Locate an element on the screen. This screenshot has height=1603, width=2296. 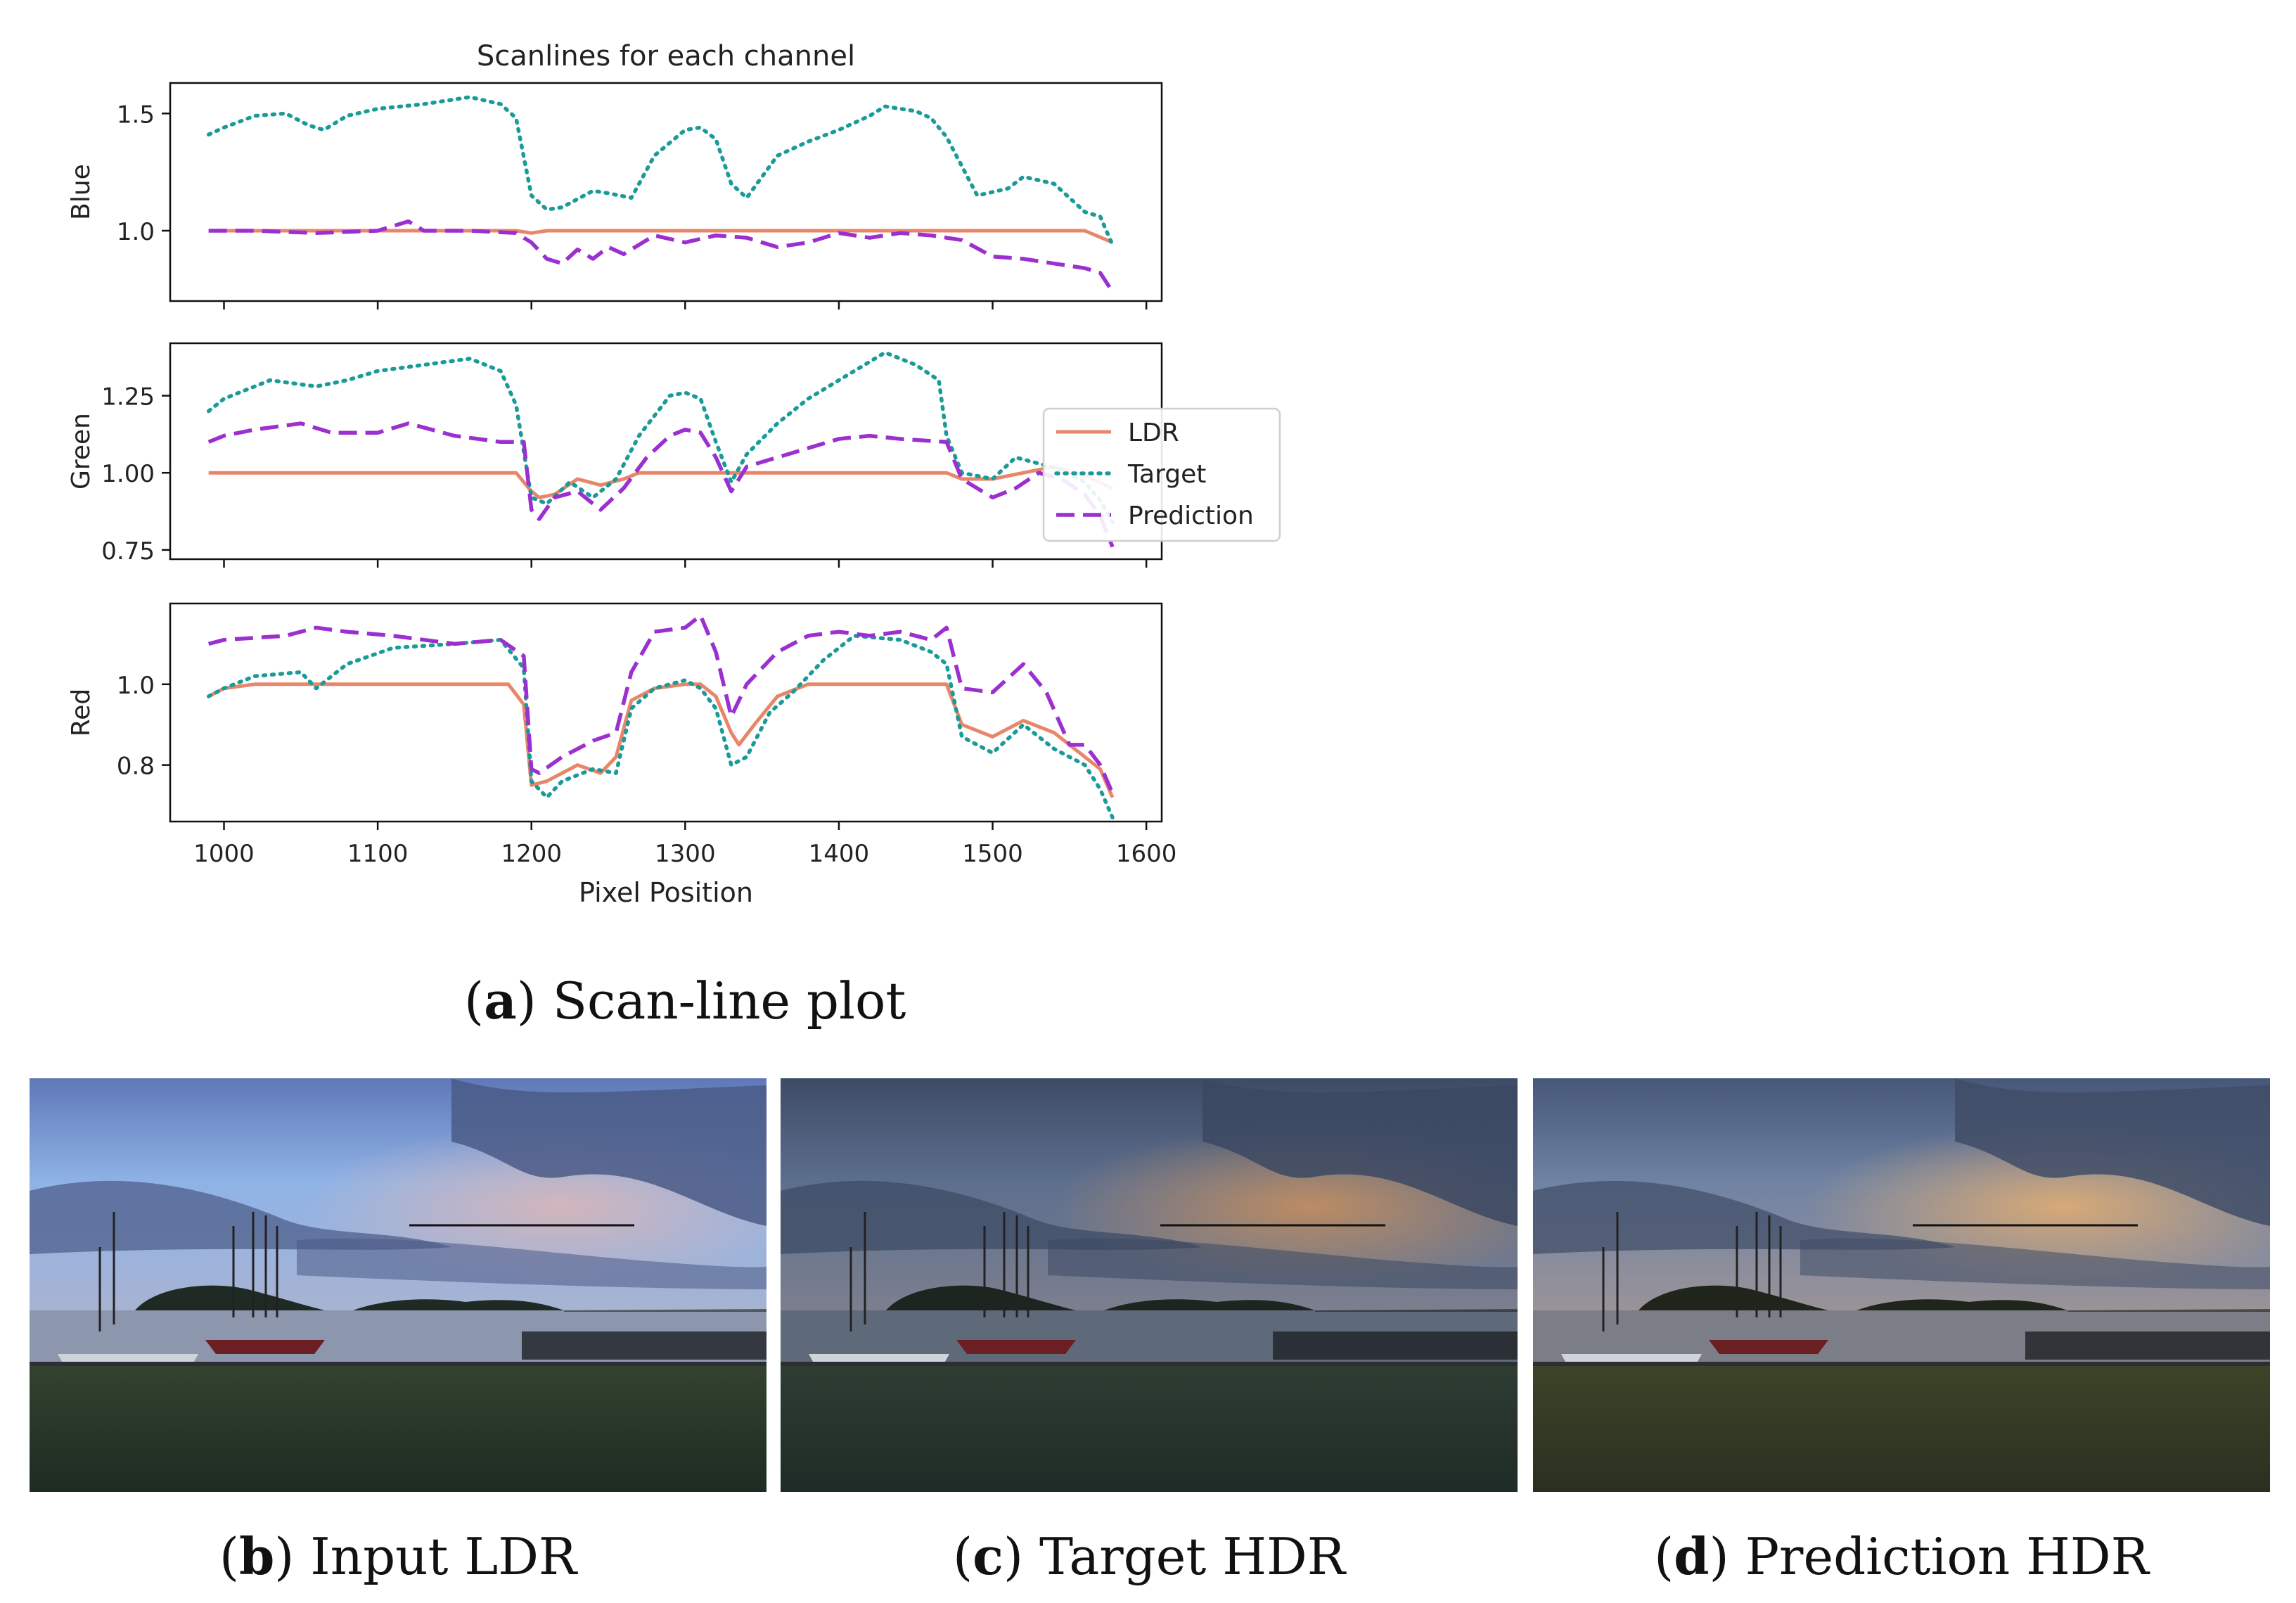
y-tick-label: 1.5 is located at coordinates (136, 115).